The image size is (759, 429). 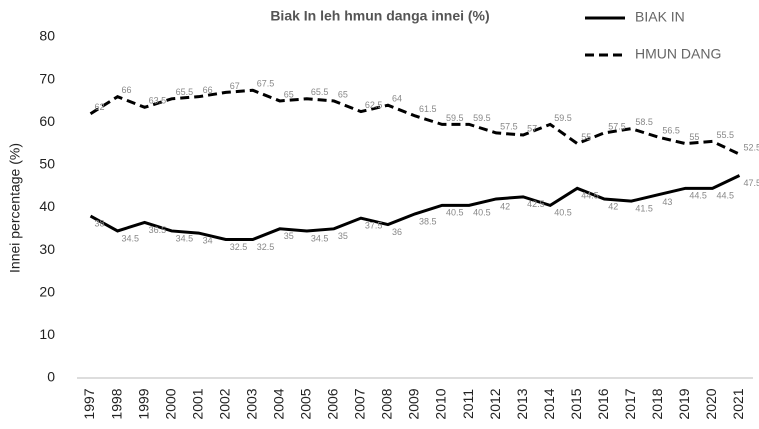 What do you see at coordinates (387, 403) in the screenshot?
I see `x-tick-label: 2008` at bounding box center [387, 403].